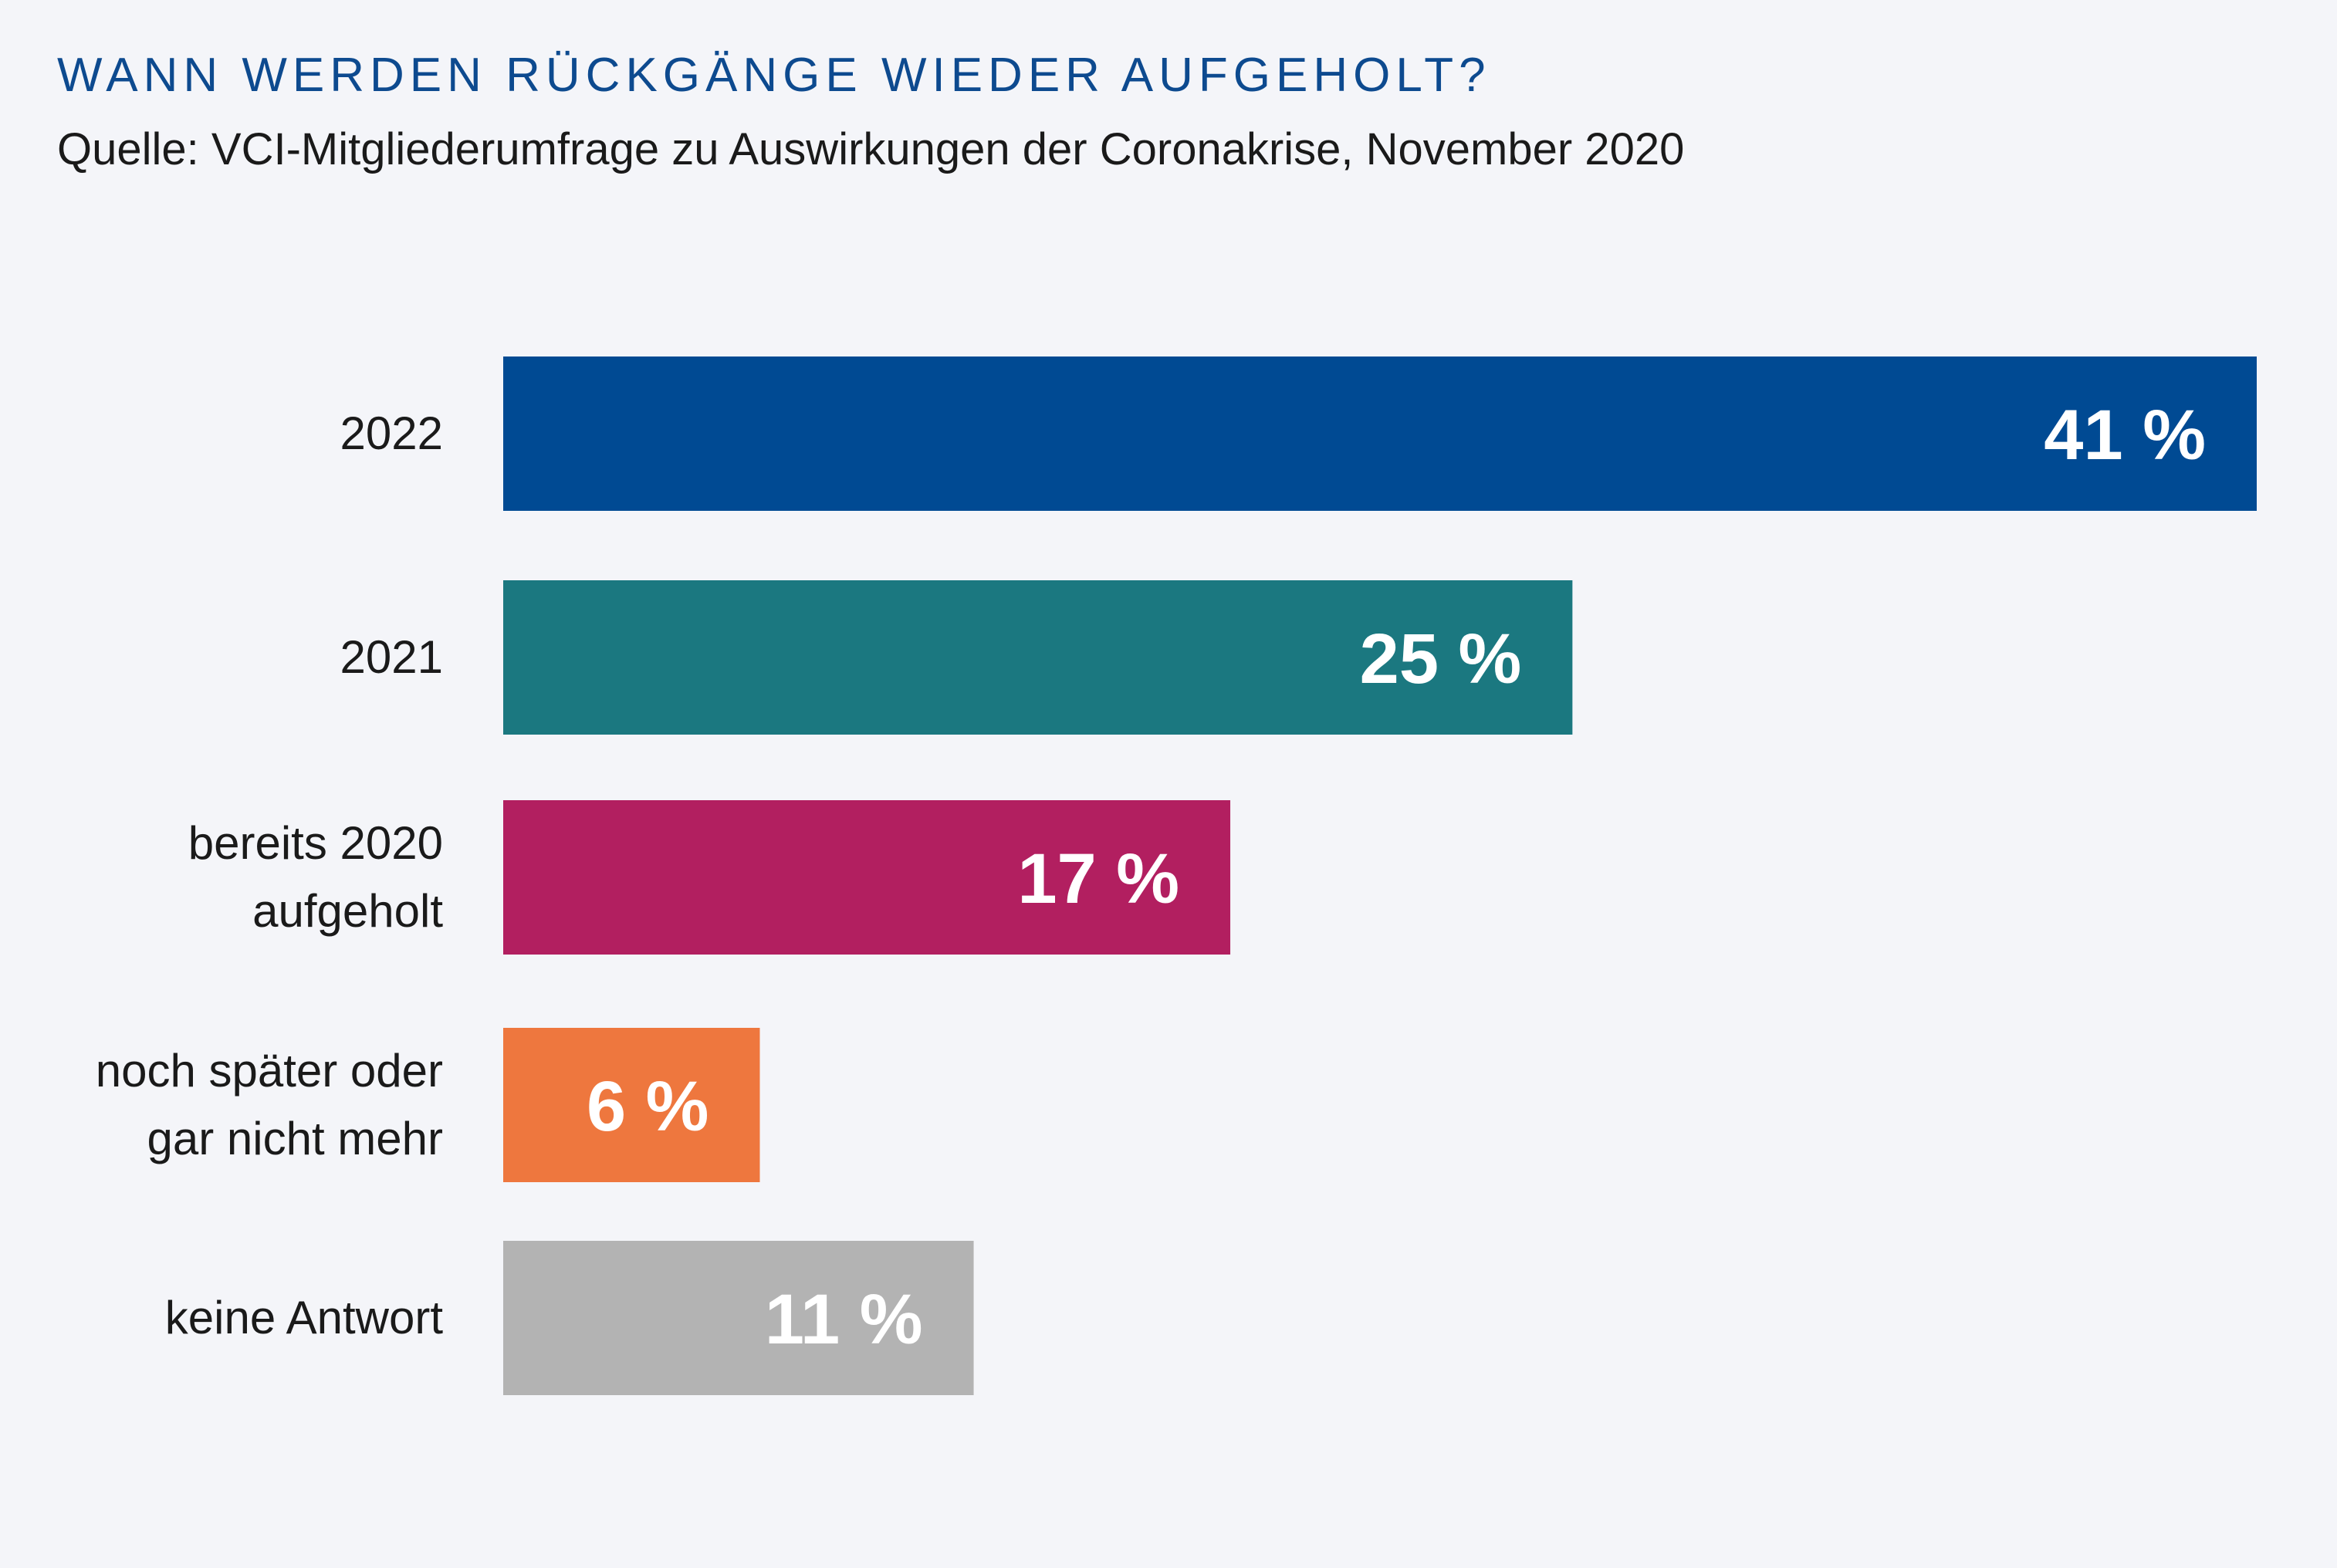 The height and width of the screenshot is (1568, 2337). Describe the element at coordinates (315, 843) in the screenshot. I see `category-label-2-0: bereits 2020` at that location.